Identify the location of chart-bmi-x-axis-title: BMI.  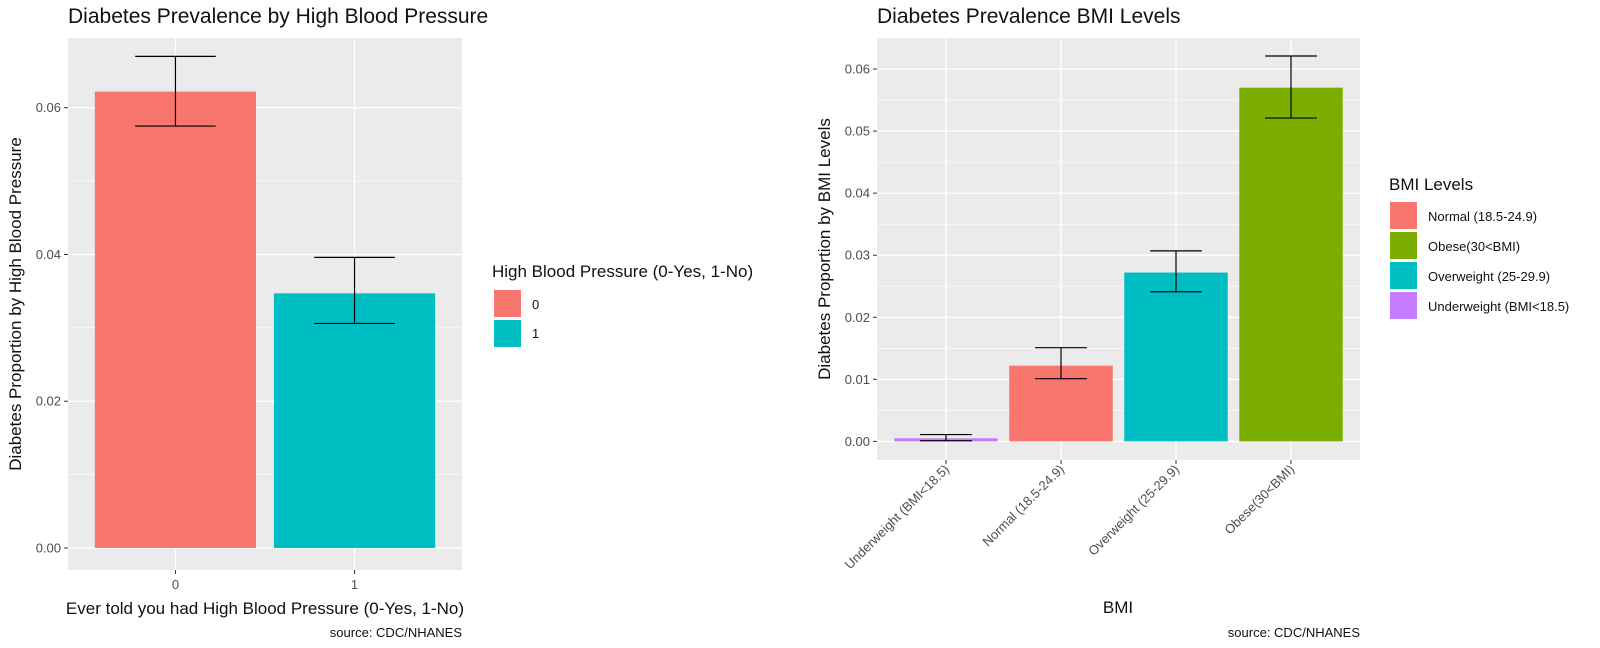
(1118, 607).